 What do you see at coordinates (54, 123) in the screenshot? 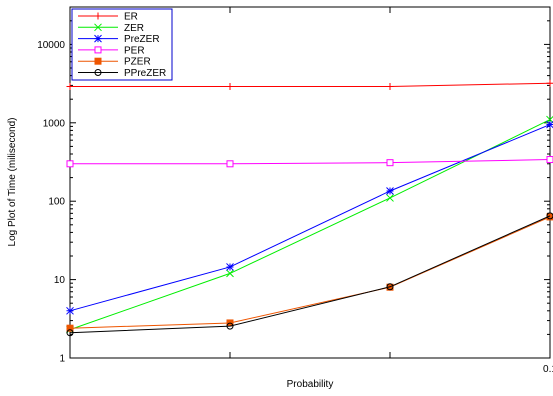
I see `y-tick-label: 1000` at bounding box center [54, 123].